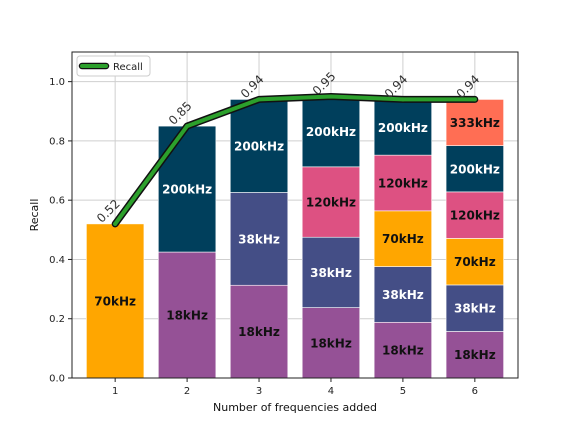 This screenshot has width=576, height=432. What do you see at coordinates (57, 201) in the screenshot?
I see `y-tick-label: 0.6` at bounding box center [57, 201].